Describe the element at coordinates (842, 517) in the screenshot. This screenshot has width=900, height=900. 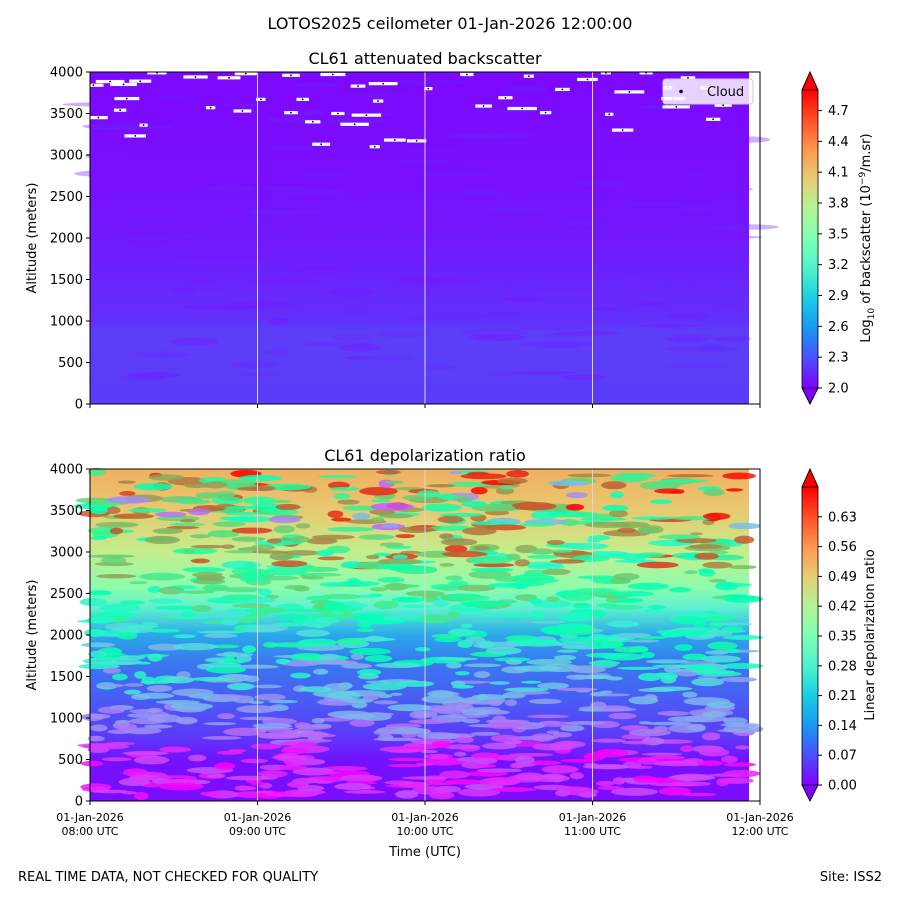
I see `colorbar-tick-label: 0.63` at that location.